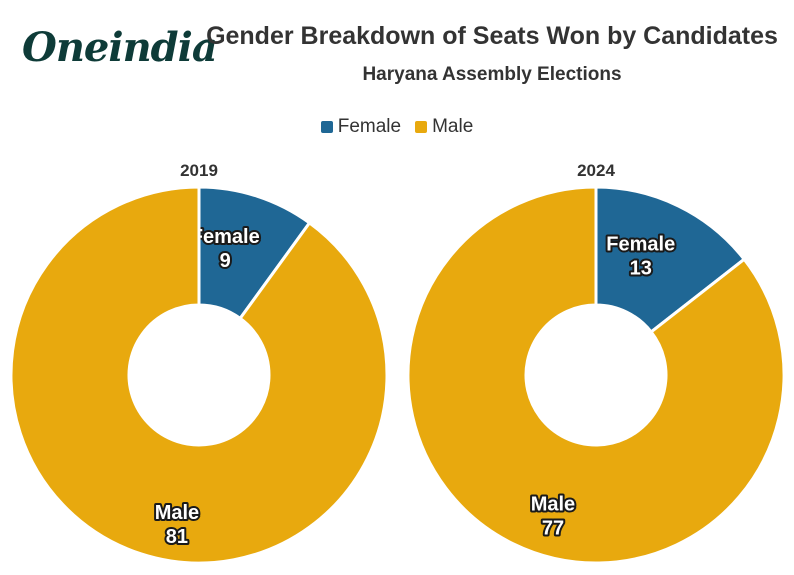 The height and width of the screenshot is (575, 794). Describe the element at coordinates (225, 249) in the screenshot. I see `slice-label-female: Female 9` at that location.